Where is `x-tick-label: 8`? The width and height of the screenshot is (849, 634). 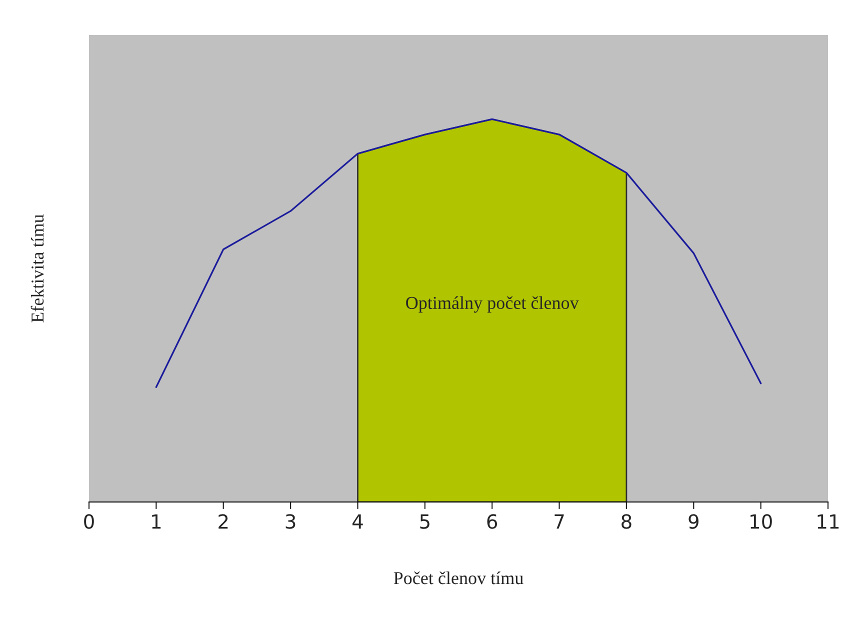
x-tick-label: 8 is located at coordinates (627, 521).